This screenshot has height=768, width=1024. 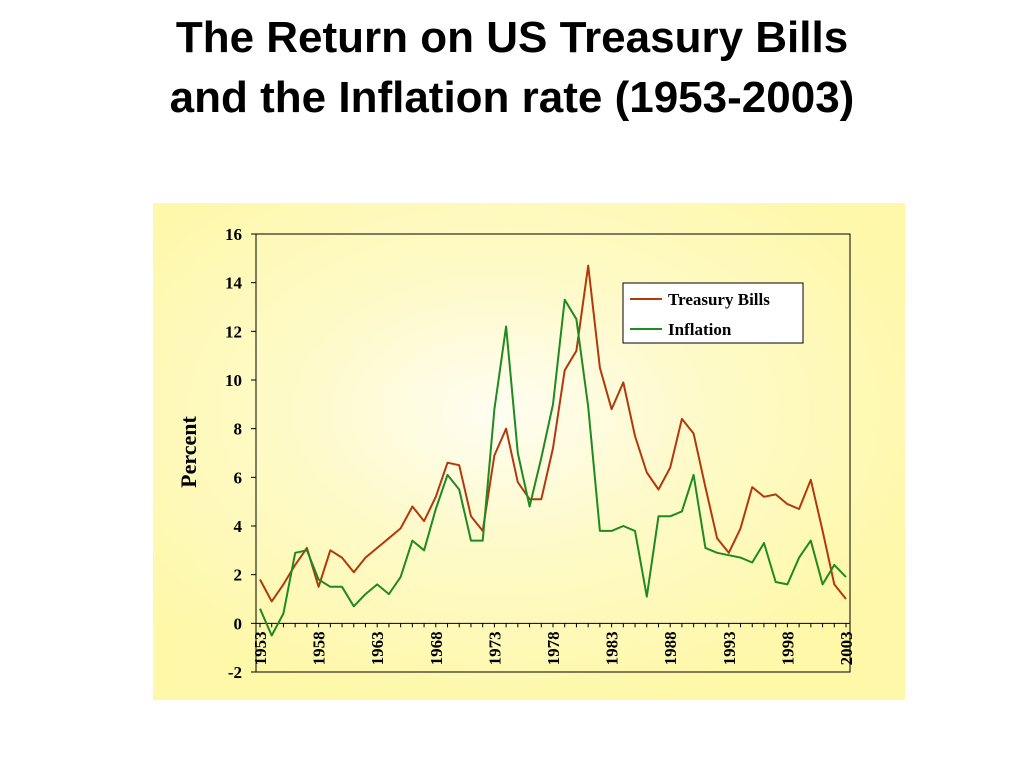 I want to click on y-tick-label: 12, so click(x=233, y=331).